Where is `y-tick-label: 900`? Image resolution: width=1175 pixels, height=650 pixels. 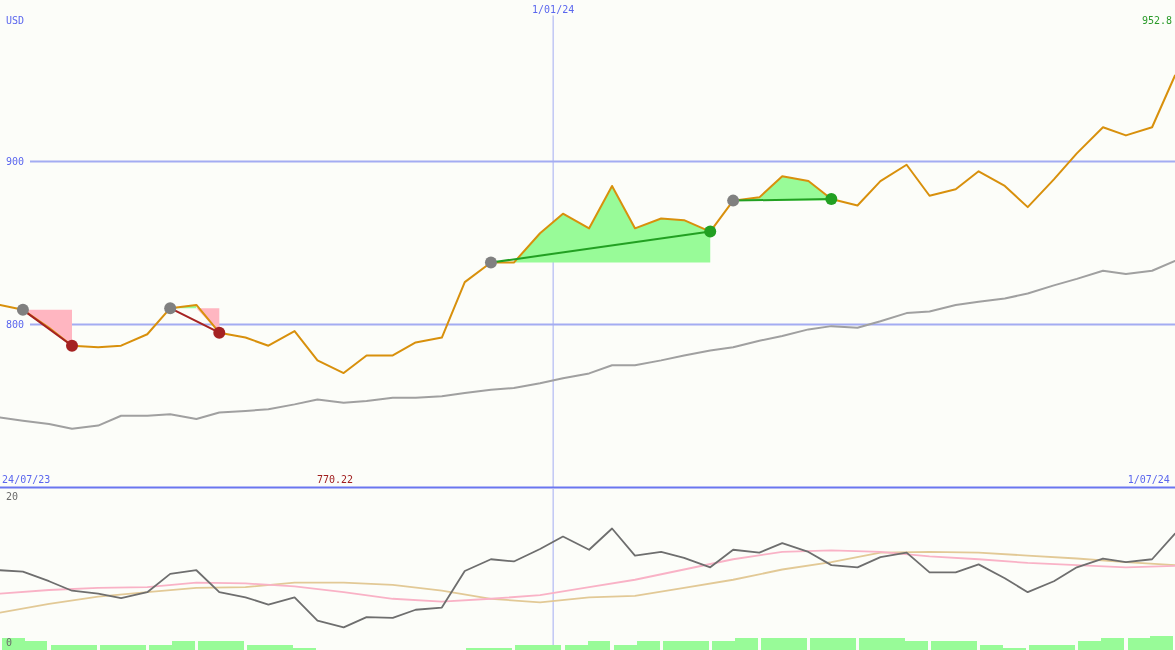 y-tick-label: 900 is located at coordinates (15, 161).